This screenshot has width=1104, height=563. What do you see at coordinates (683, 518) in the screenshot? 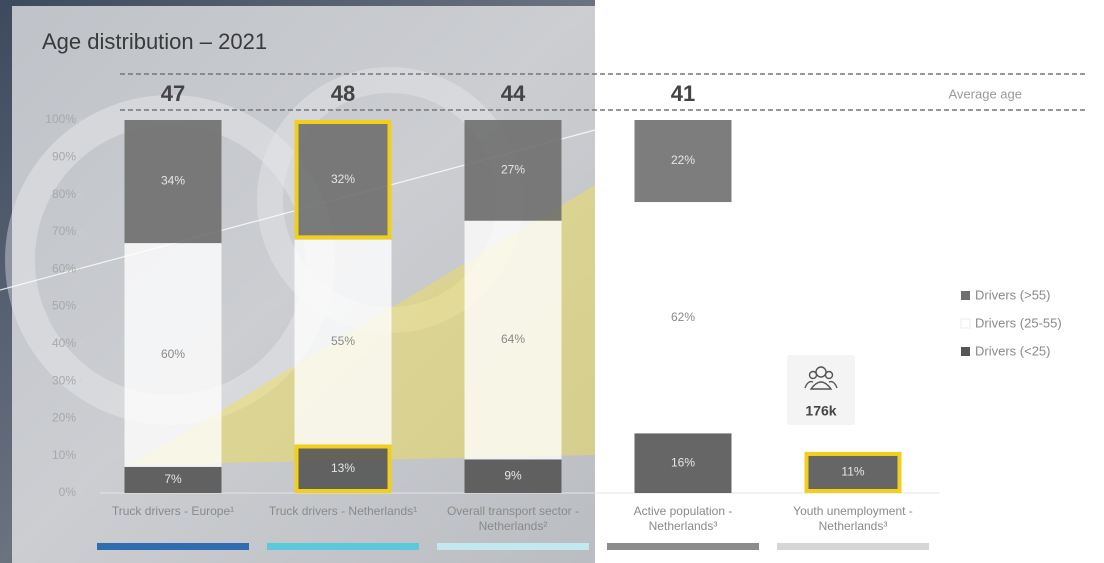
I see `x-tick-label: Active population - Netherlands³` at bounding box center [683, 518].